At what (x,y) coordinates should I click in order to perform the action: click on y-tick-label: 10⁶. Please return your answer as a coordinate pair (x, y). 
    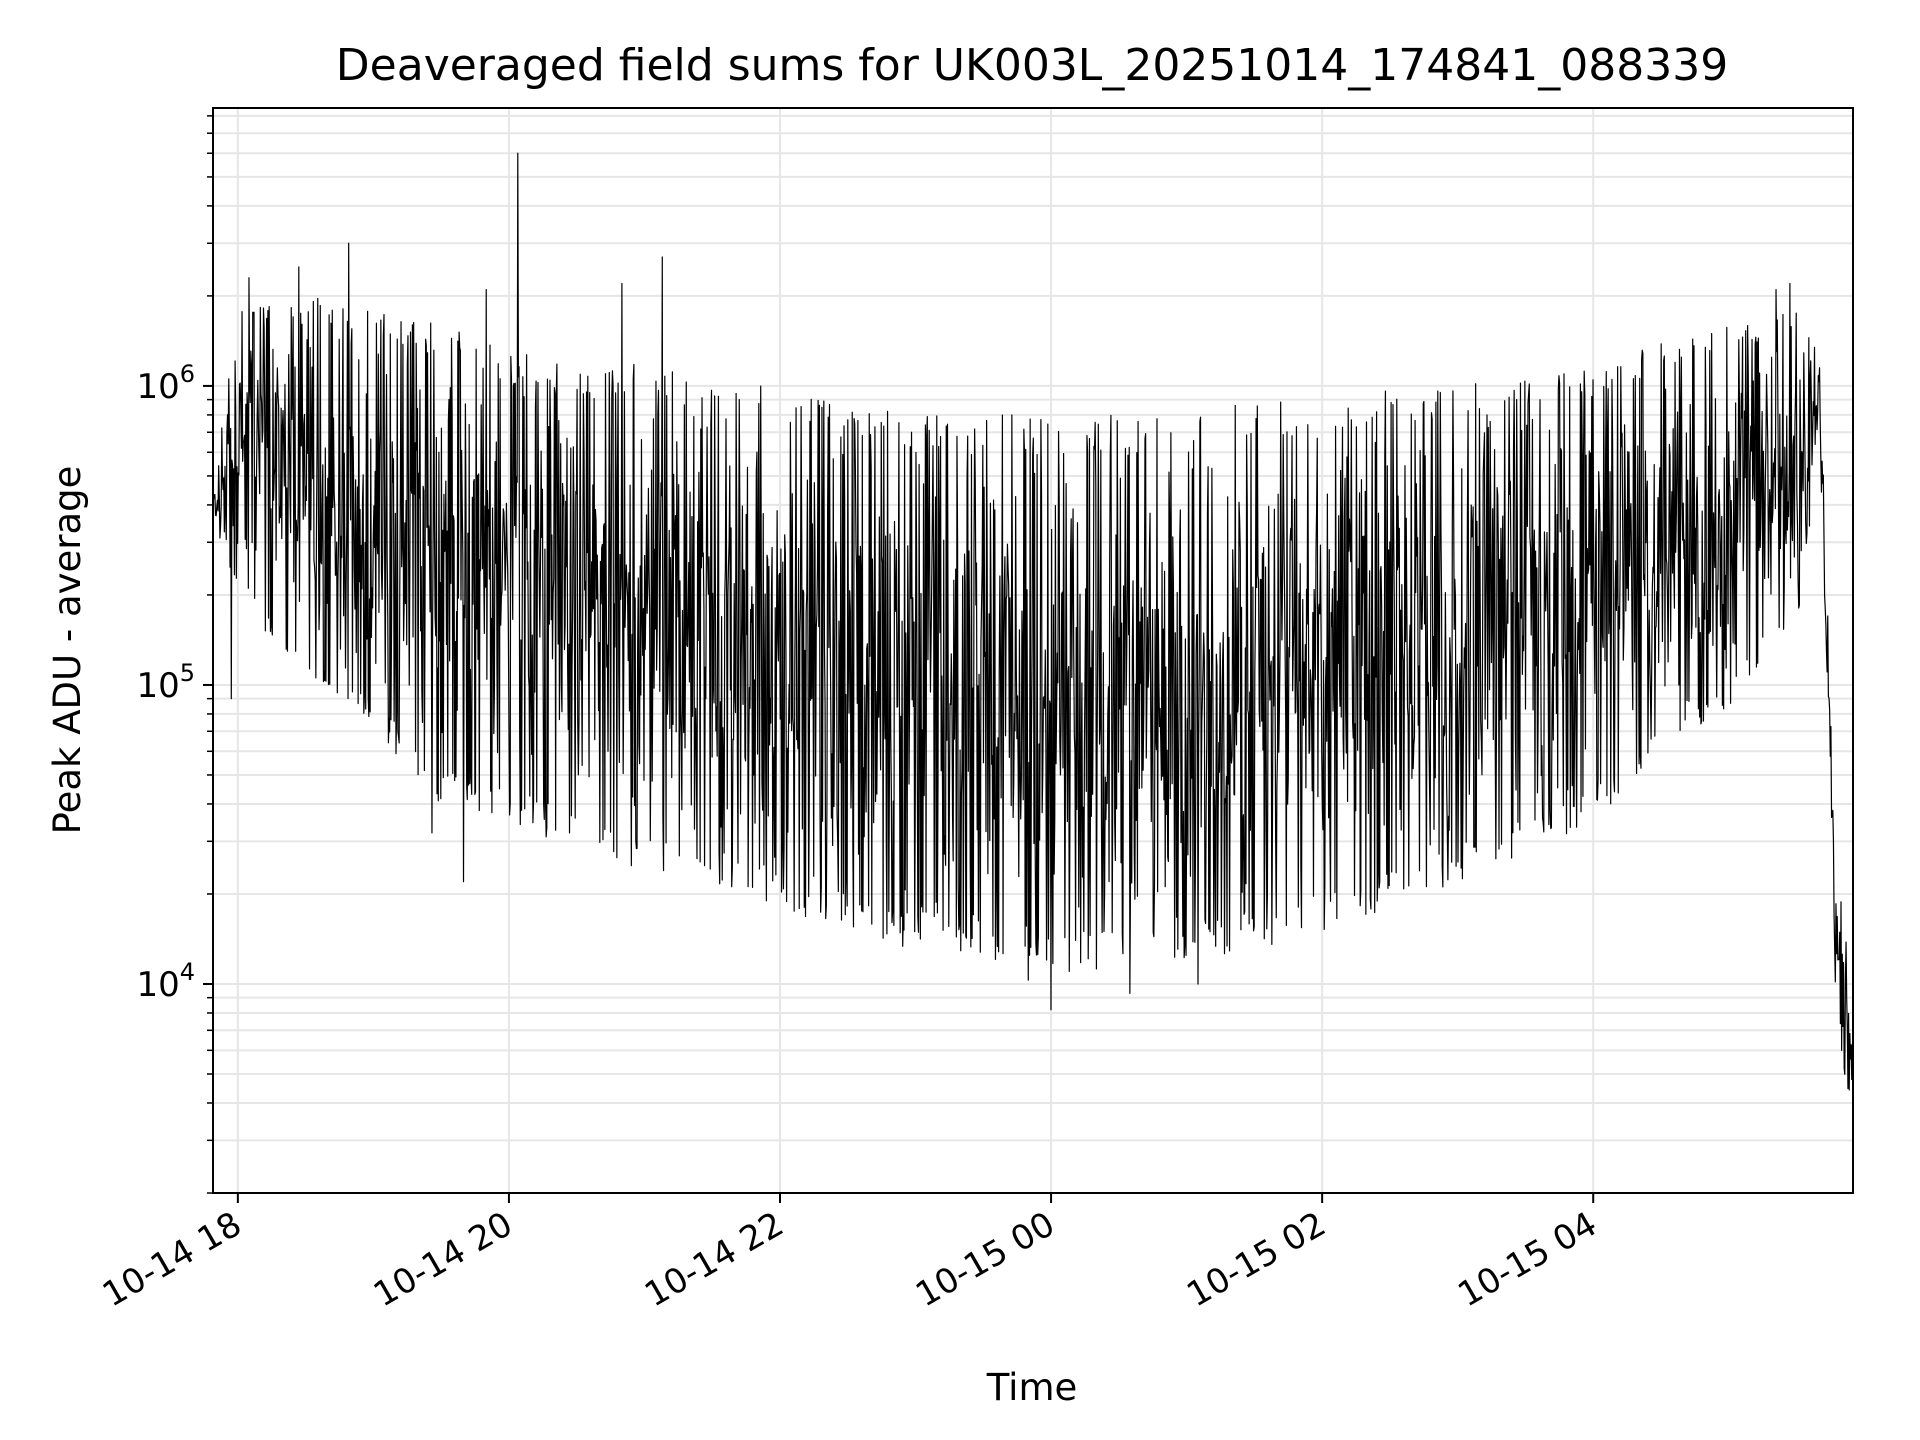
    Looking at the image, I should click on (165, 383).